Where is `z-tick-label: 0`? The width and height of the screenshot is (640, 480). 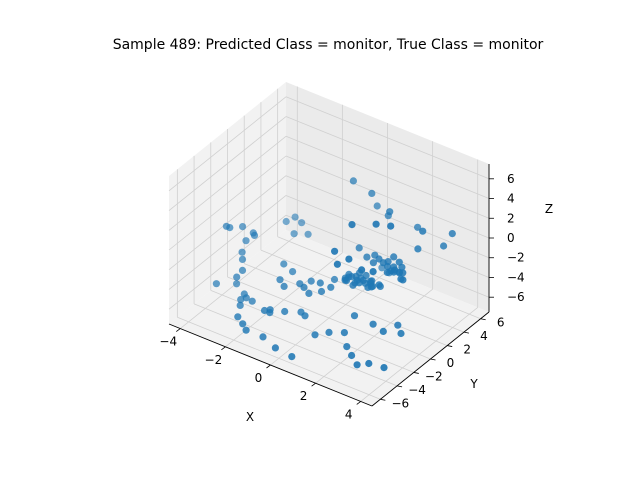
z-tick-label: 0 is located at coordinates (511, 238).